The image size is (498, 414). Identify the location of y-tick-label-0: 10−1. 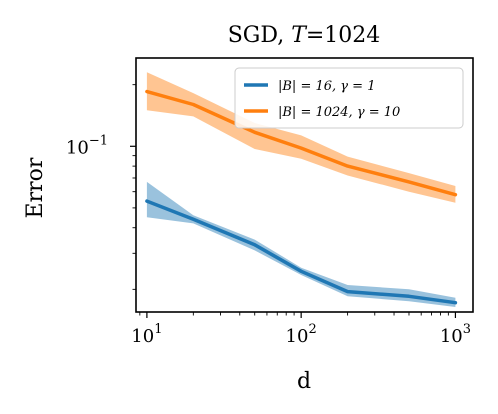
(87, 145).